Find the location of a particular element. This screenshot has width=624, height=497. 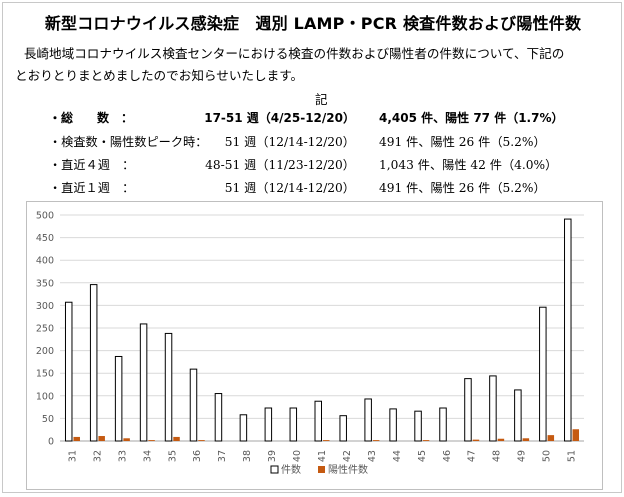

y-tick-label: 200 is located at coordinates (45, 351).